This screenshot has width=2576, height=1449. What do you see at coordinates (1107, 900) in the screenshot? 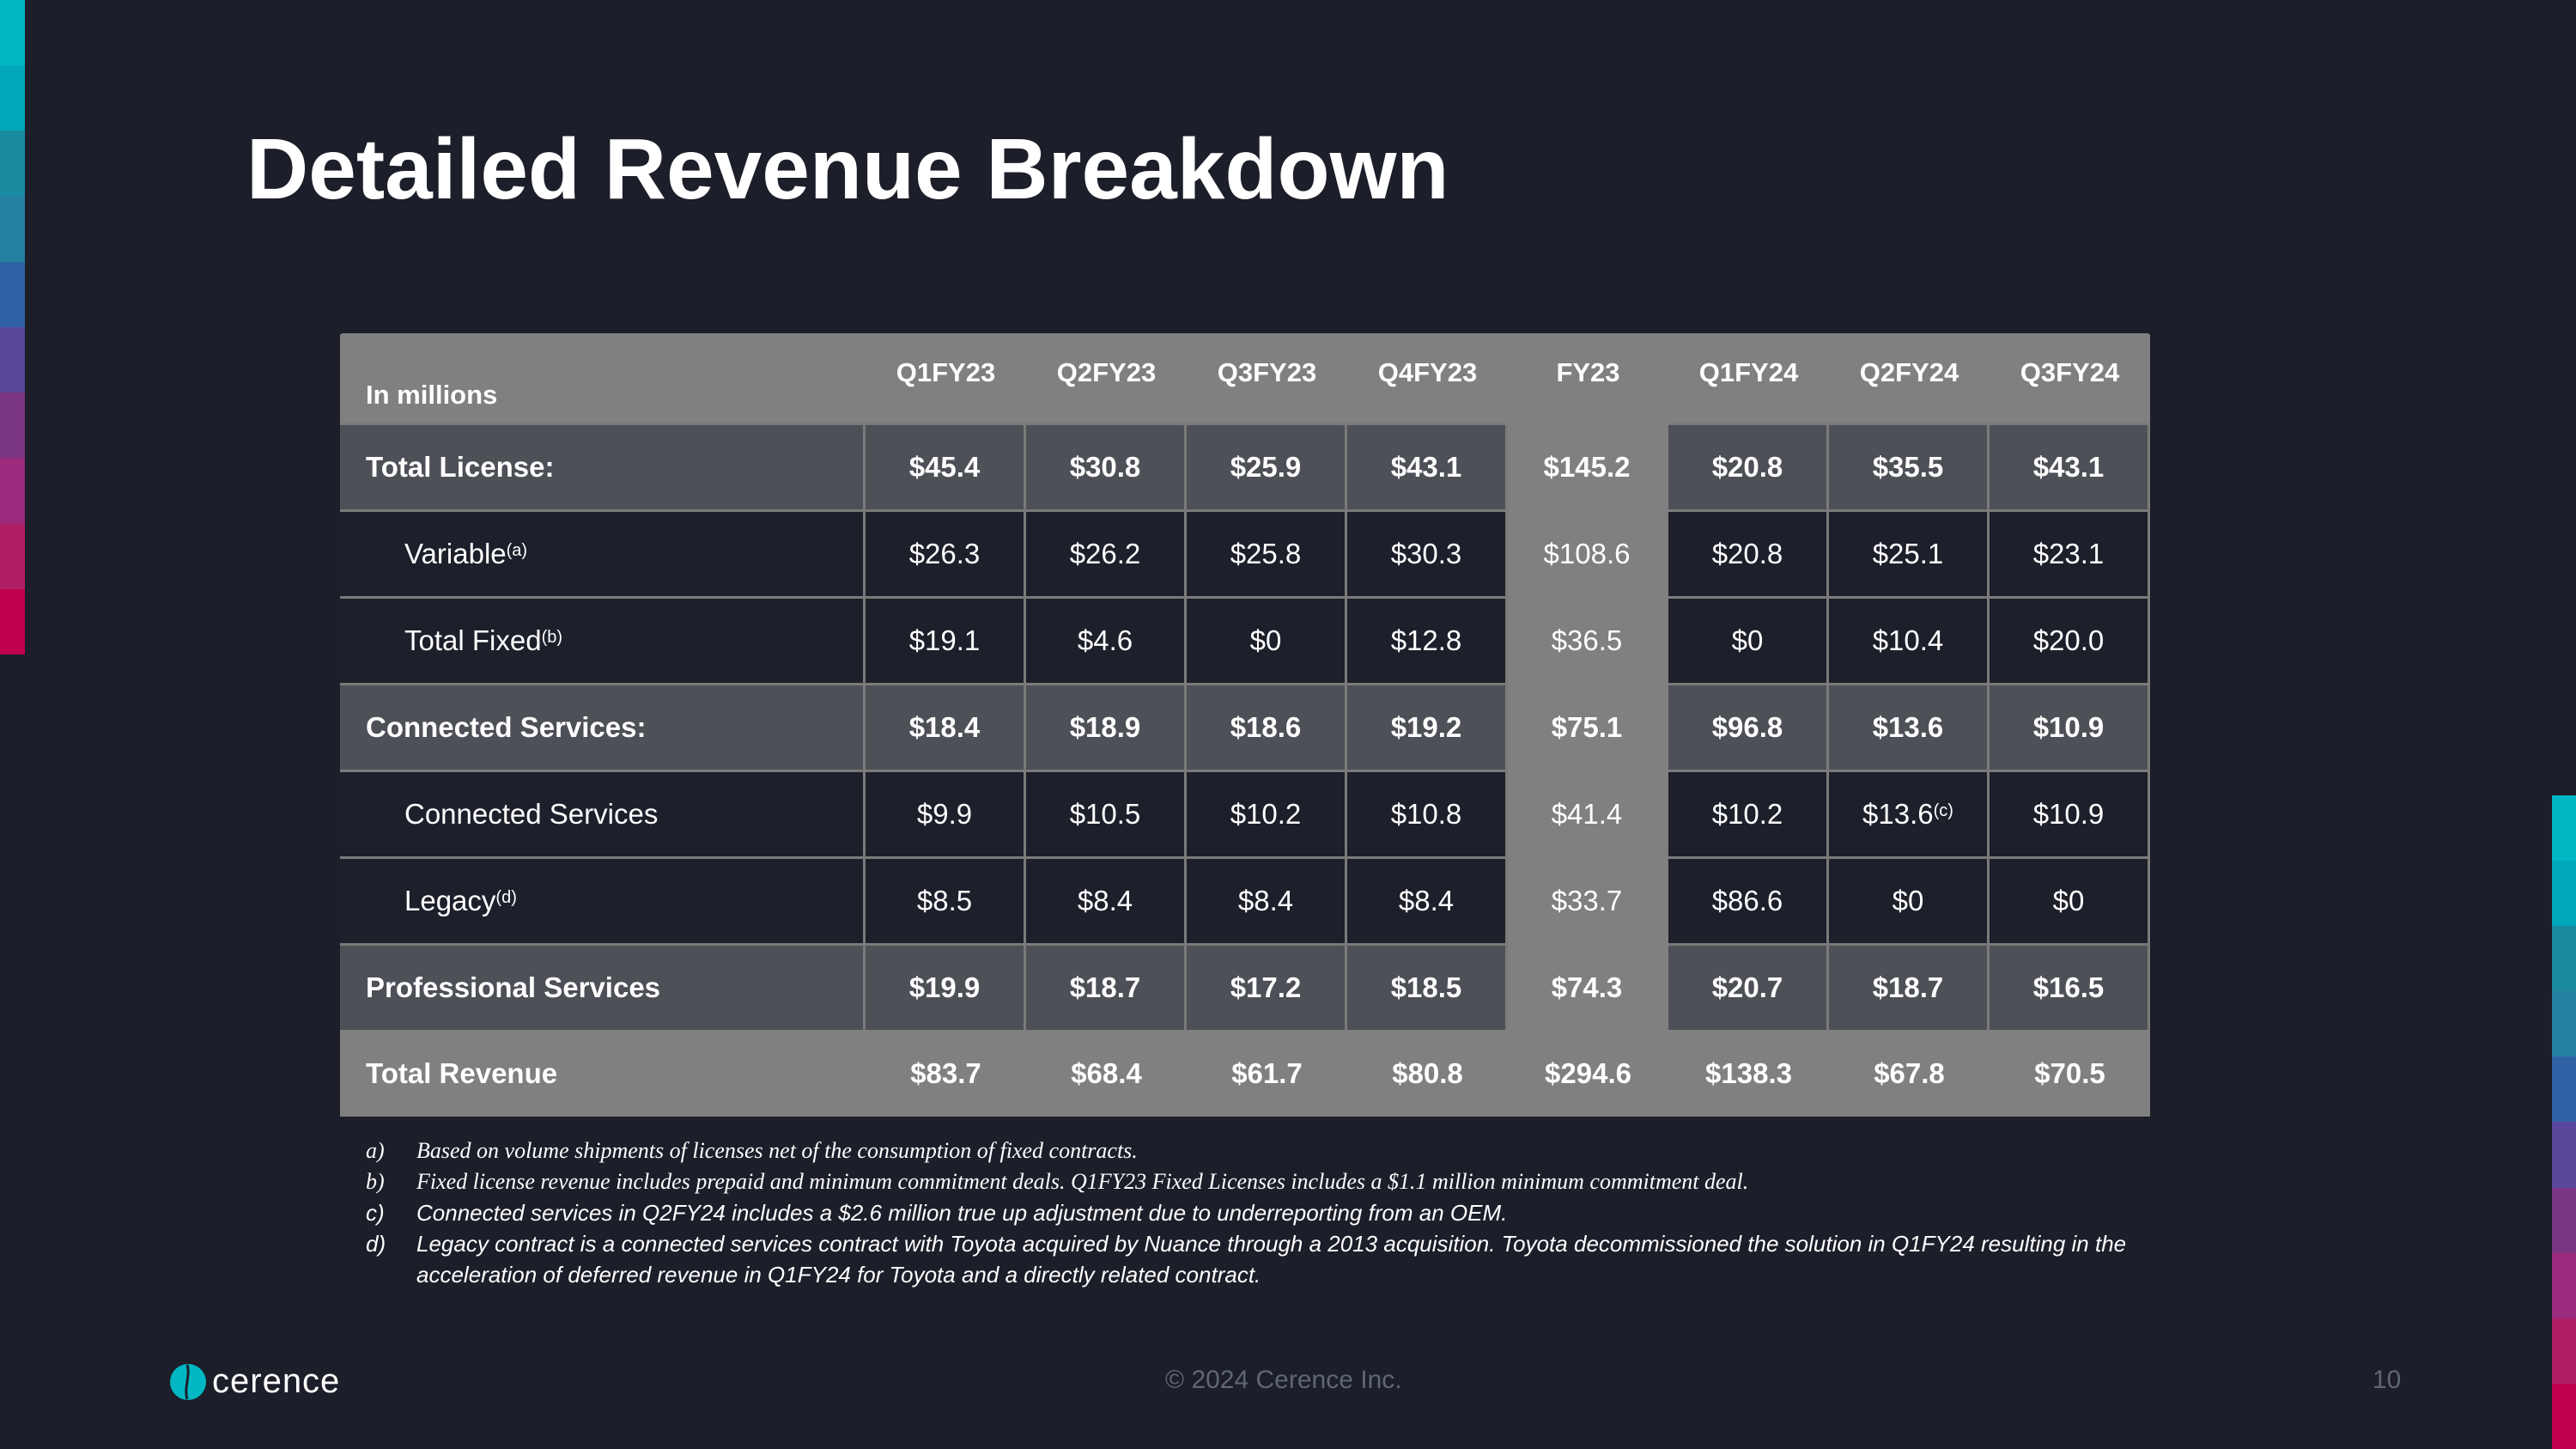
I see `table-cell: $8.4` at bounding box center [1107, 900].